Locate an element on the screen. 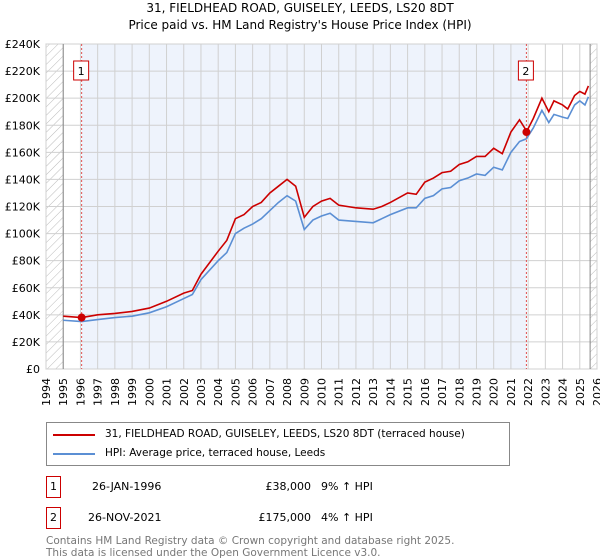 This screenshot has height=560, width=600. transaction-price: £175,000 is located at coordinates (285, 517).